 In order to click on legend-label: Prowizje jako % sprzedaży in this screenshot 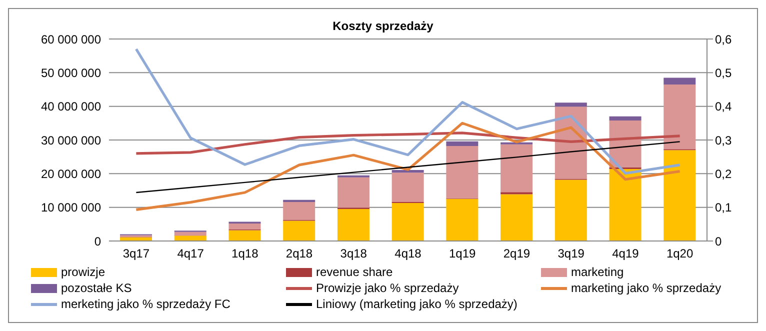, I will do `click(387, 288)`.